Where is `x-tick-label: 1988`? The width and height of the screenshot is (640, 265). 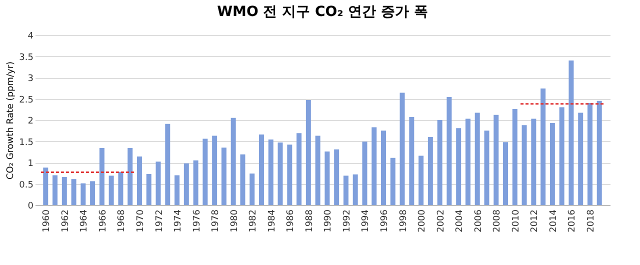 x-tick-label: 1988 is located at coordinates (309, 220).